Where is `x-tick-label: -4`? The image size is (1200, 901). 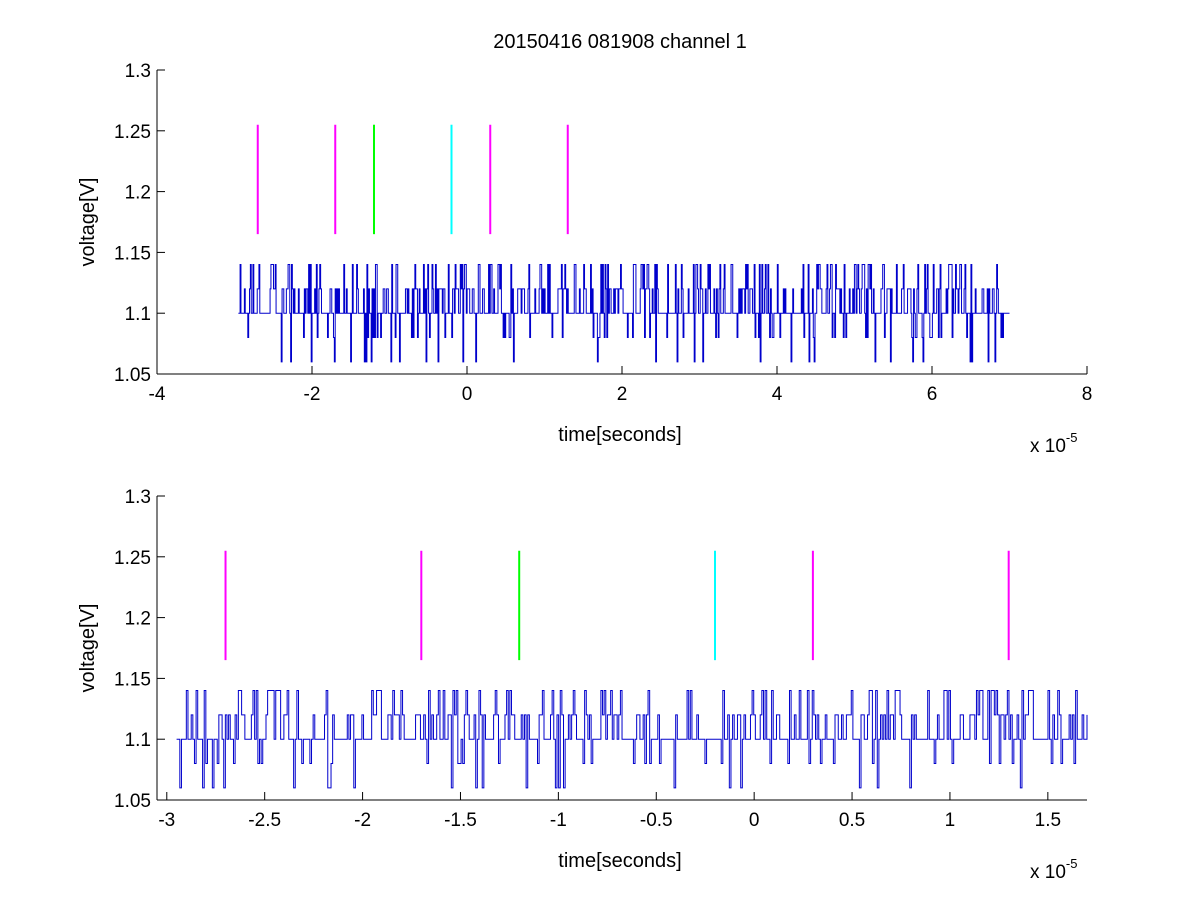
x-tick-label: -4 is located at coordinates (157, 394).